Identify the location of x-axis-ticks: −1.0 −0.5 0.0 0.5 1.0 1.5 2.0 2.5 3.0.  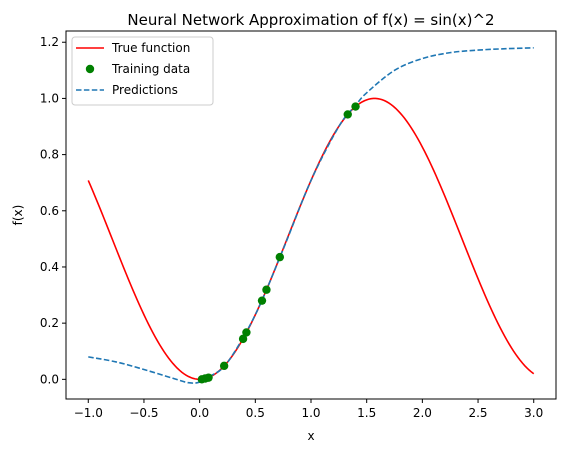
(308, 409).